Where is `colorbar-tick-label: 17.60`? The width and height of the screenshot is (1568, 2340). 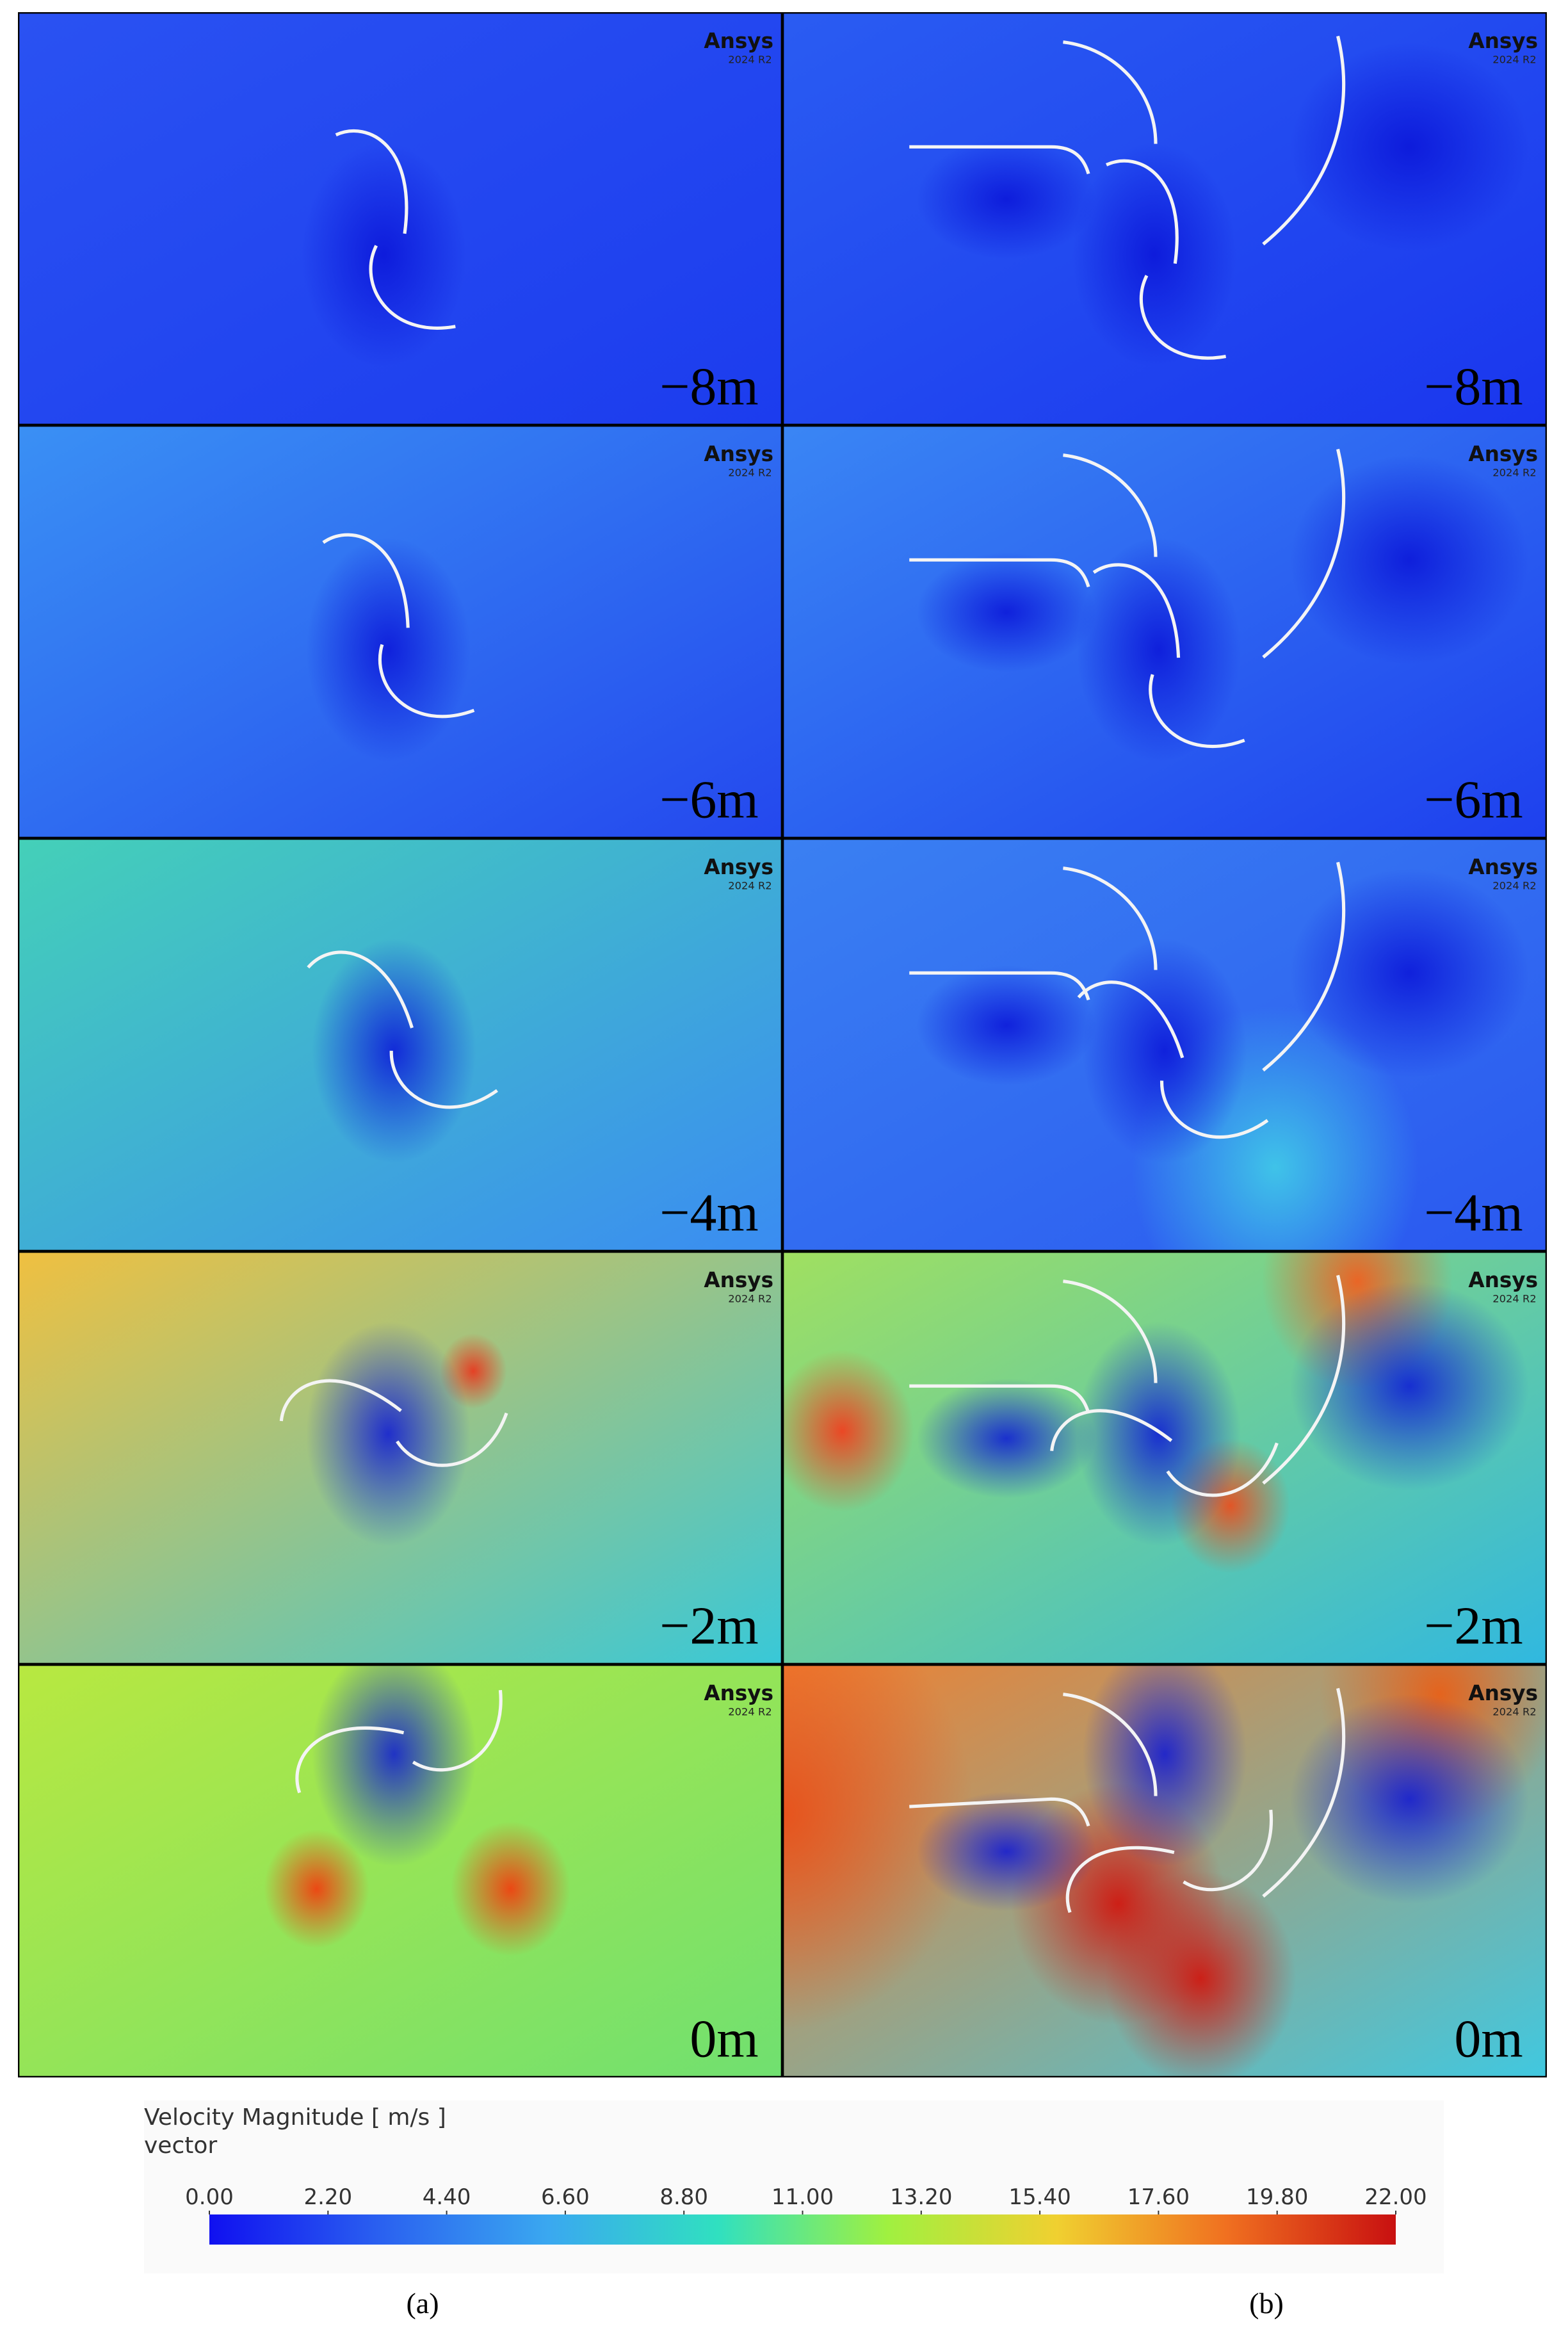 colorbar-tick-label: 17.60 is located at coordinates (1159, 2197).